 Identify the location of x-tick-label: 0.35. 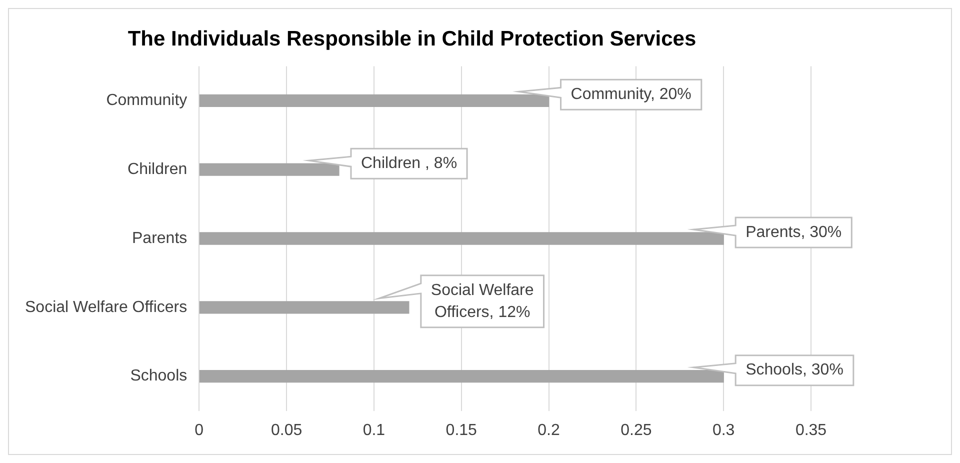
(811, 430).